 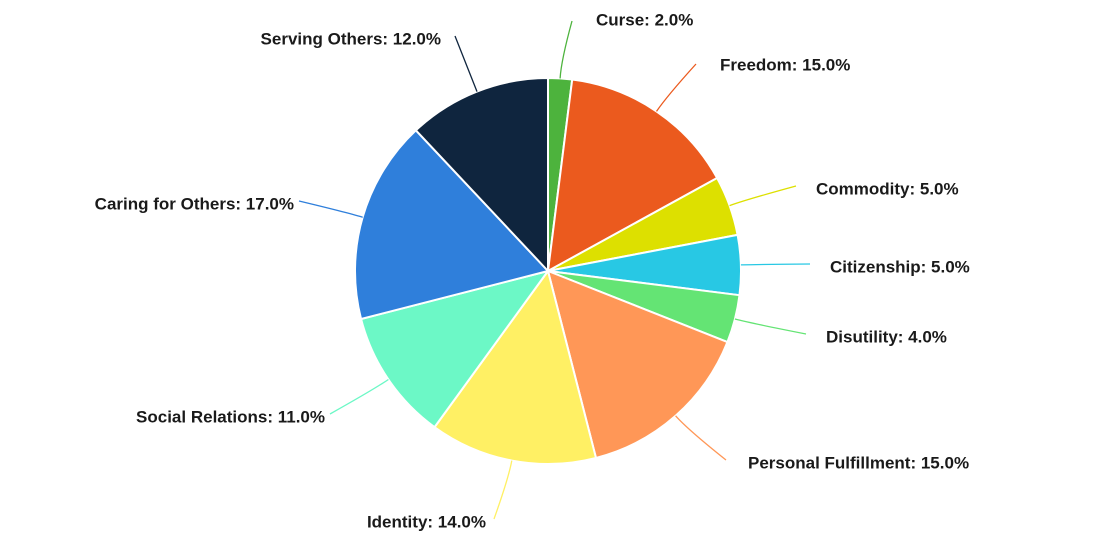 What do you see at coordinates (763, 196) in the screenshot?
I see `leader-line-commodity` at bounding box center [763, 196].